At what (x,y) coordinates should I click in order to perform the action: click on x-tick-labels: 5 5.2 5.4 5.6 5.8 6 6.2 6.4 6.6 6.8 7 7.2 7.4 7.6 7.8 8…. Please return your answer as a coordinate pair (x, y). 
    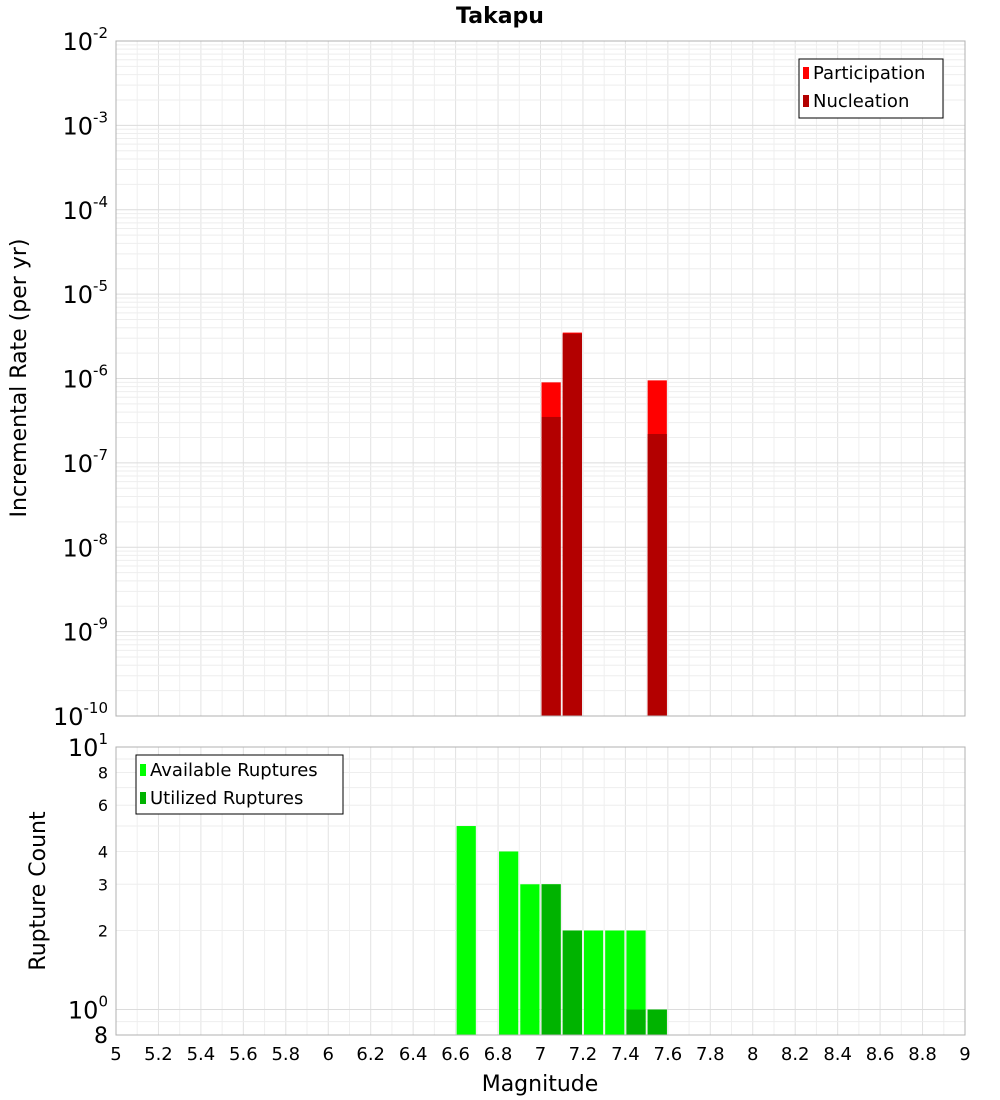
    Looking at the image, I should click on (540, 1054).